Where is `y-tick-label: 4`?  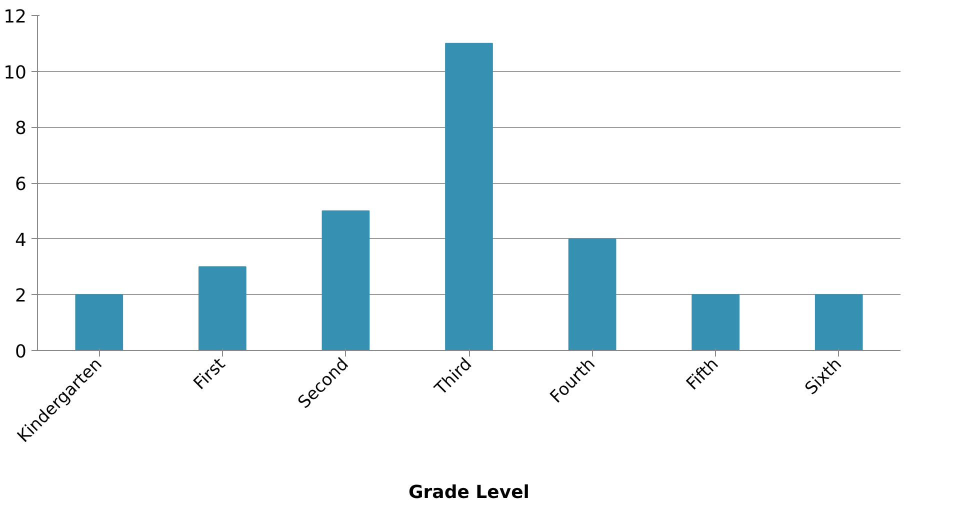 y-tick-label: 4 is located at coordinates (20, 240).